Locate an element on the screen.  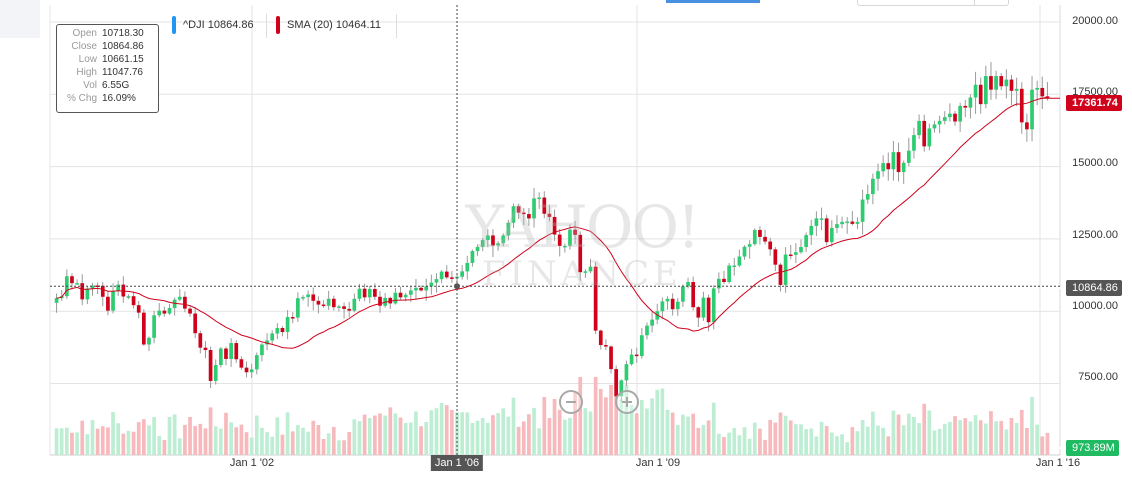
zoom-out-button is located at coordinates (571, 402).